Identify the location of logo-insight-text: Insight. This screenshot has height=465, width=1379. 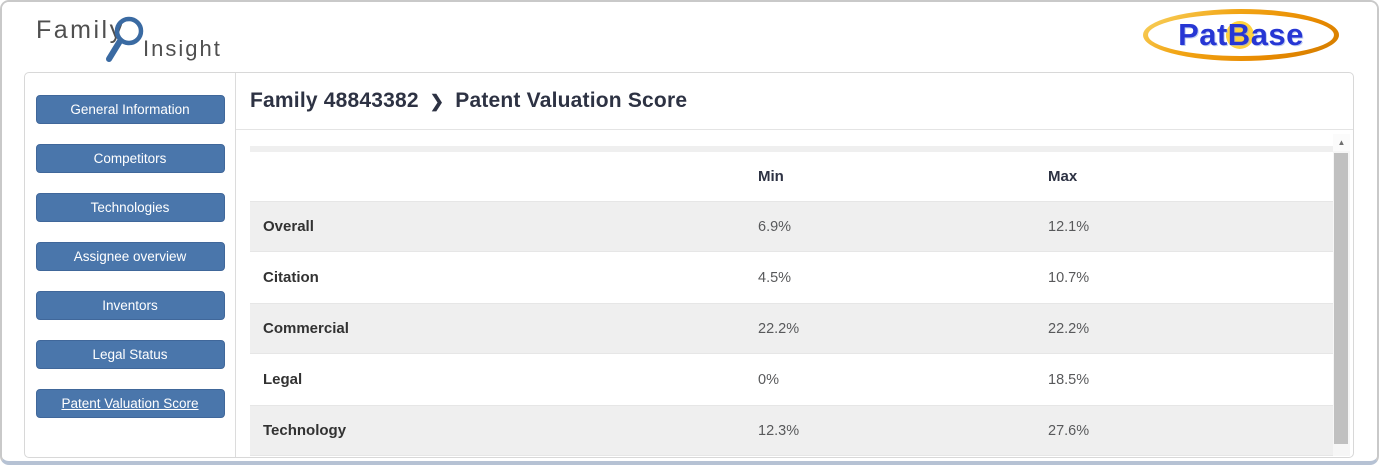
(182, 48).